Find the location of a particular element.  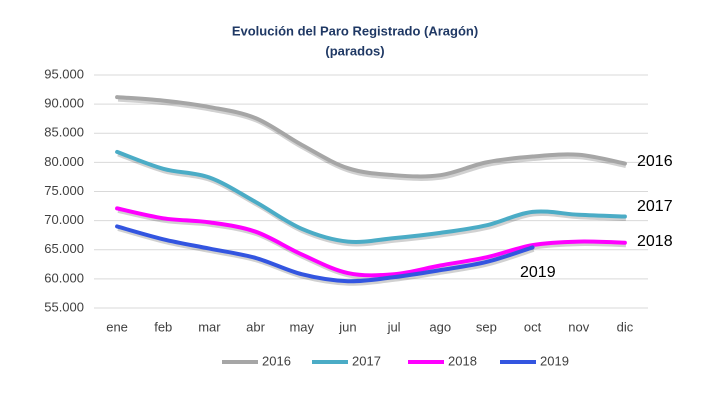

y-tick-label: 55.000 is located at coordinates (64, 306).